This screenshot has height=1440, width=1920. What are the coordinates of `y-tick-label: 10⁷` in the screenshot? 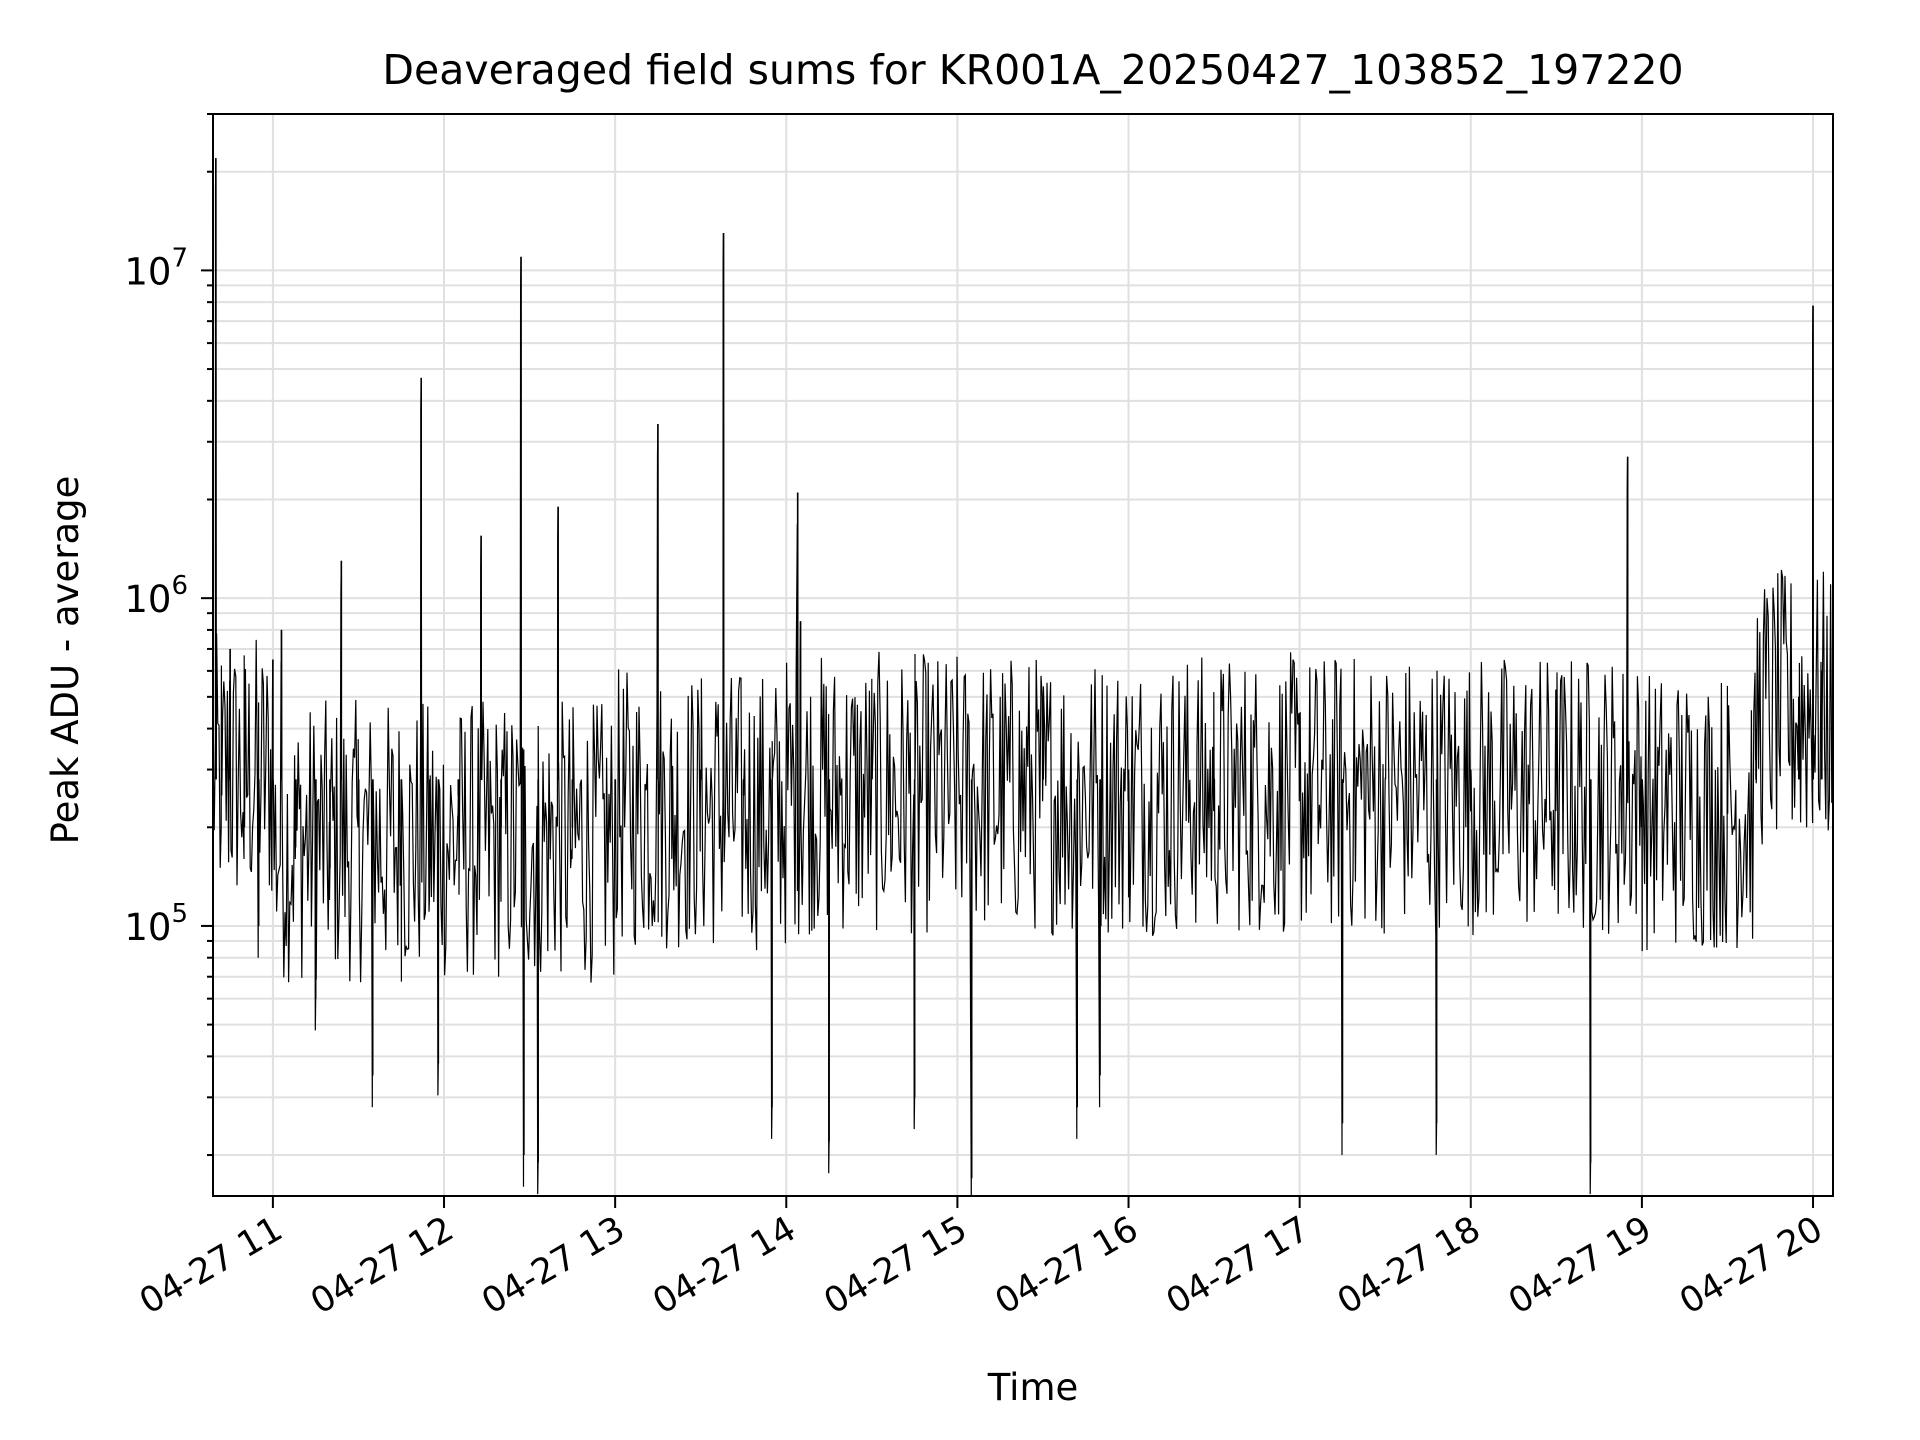 It's located at (156, 268).